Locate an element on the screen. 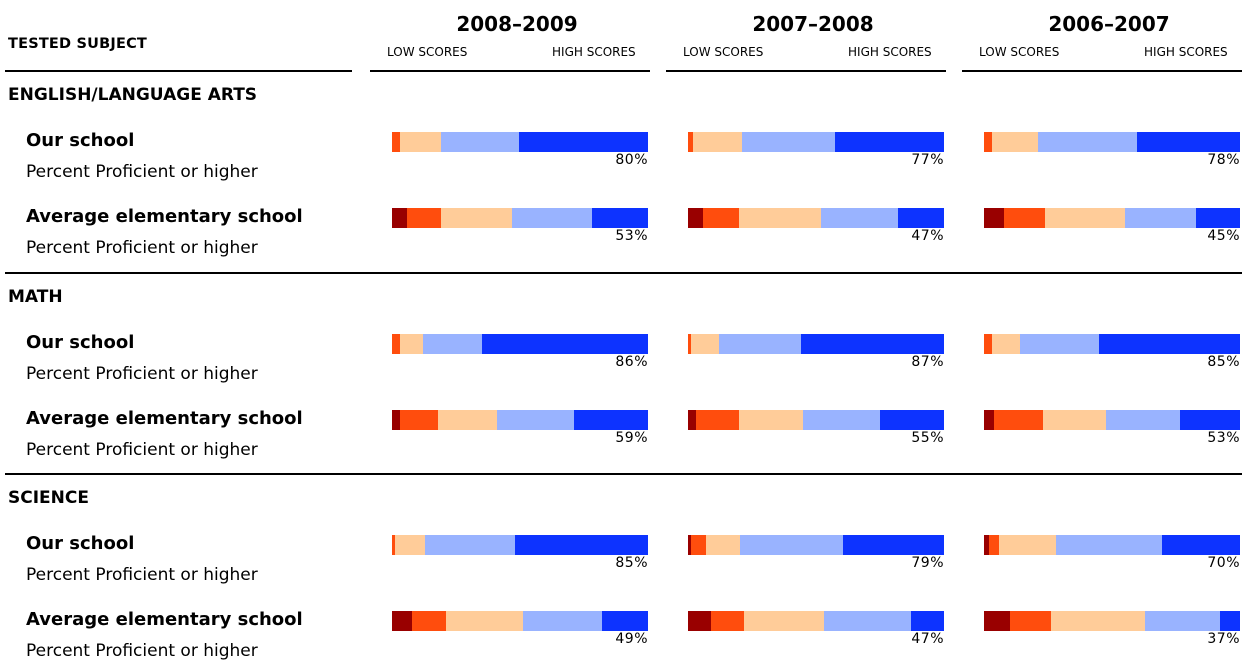 The width and height of the screenshot is (1248, 666). percent-proficient-label: 45% is located at coordinates (1223, 236).